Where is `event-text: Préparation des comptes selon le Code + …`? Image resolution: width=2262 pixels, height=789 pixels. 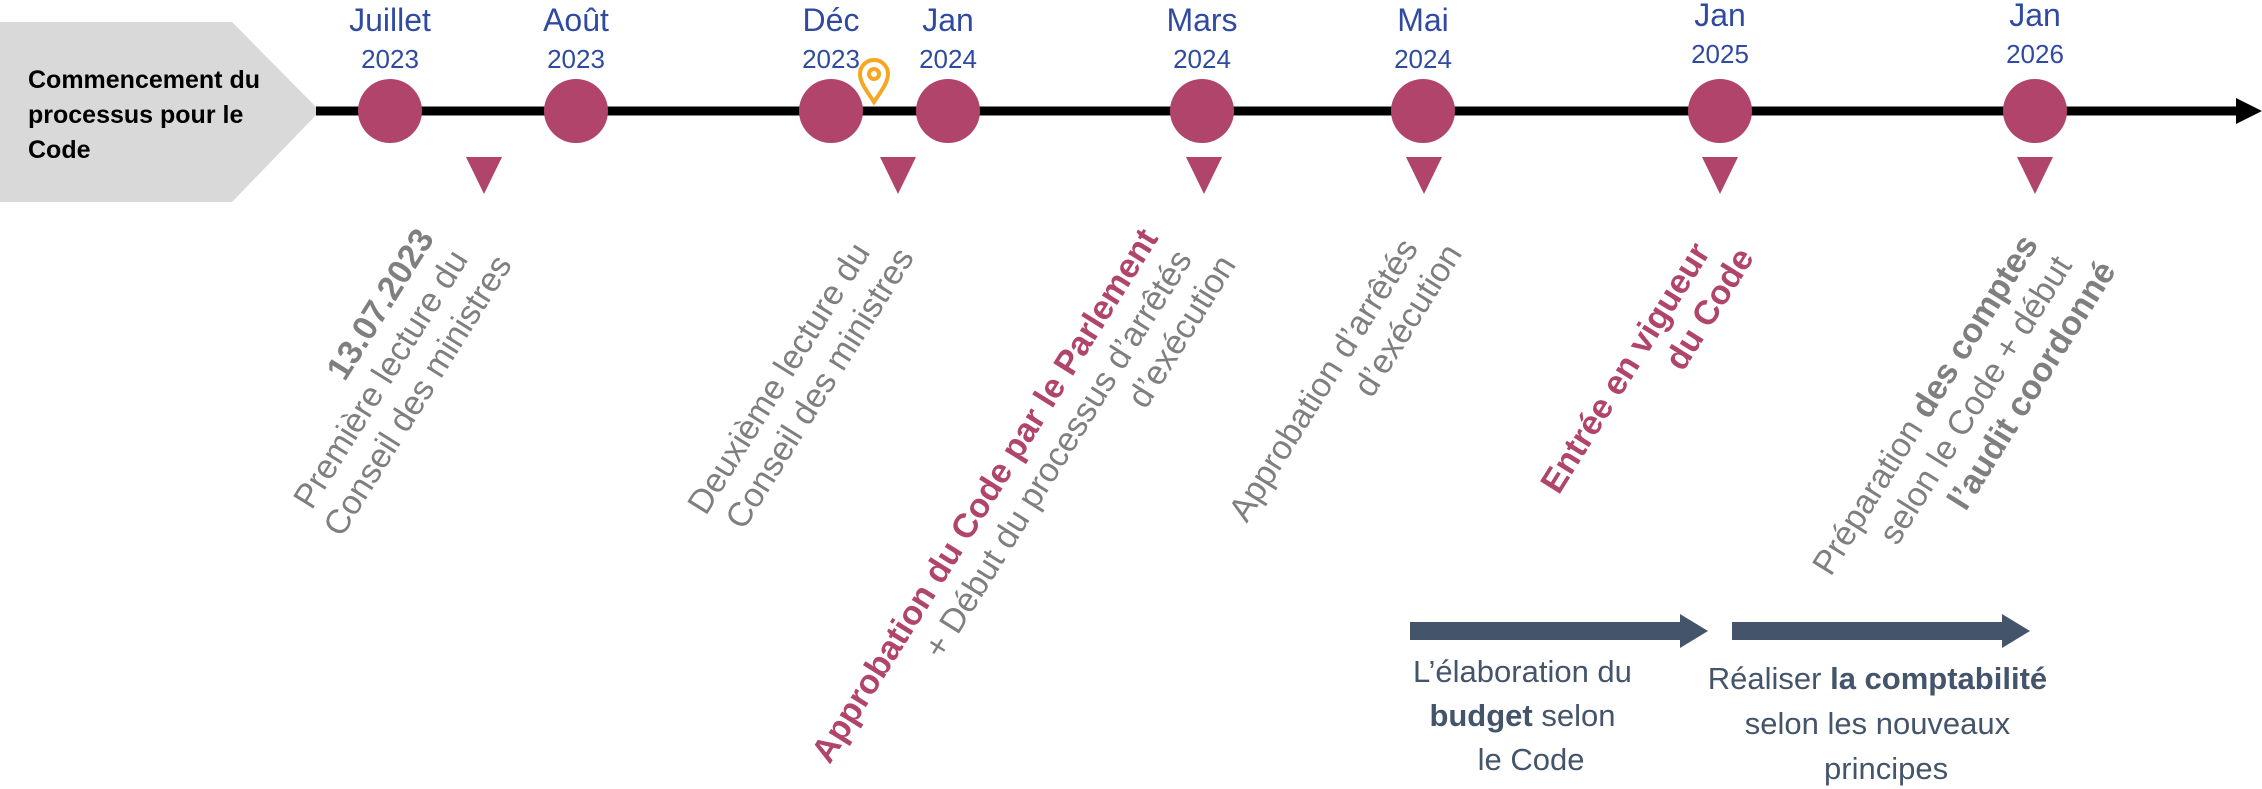
event-text: Préparation des comptes selon le Code + … is located at coordinates (1971, 406).